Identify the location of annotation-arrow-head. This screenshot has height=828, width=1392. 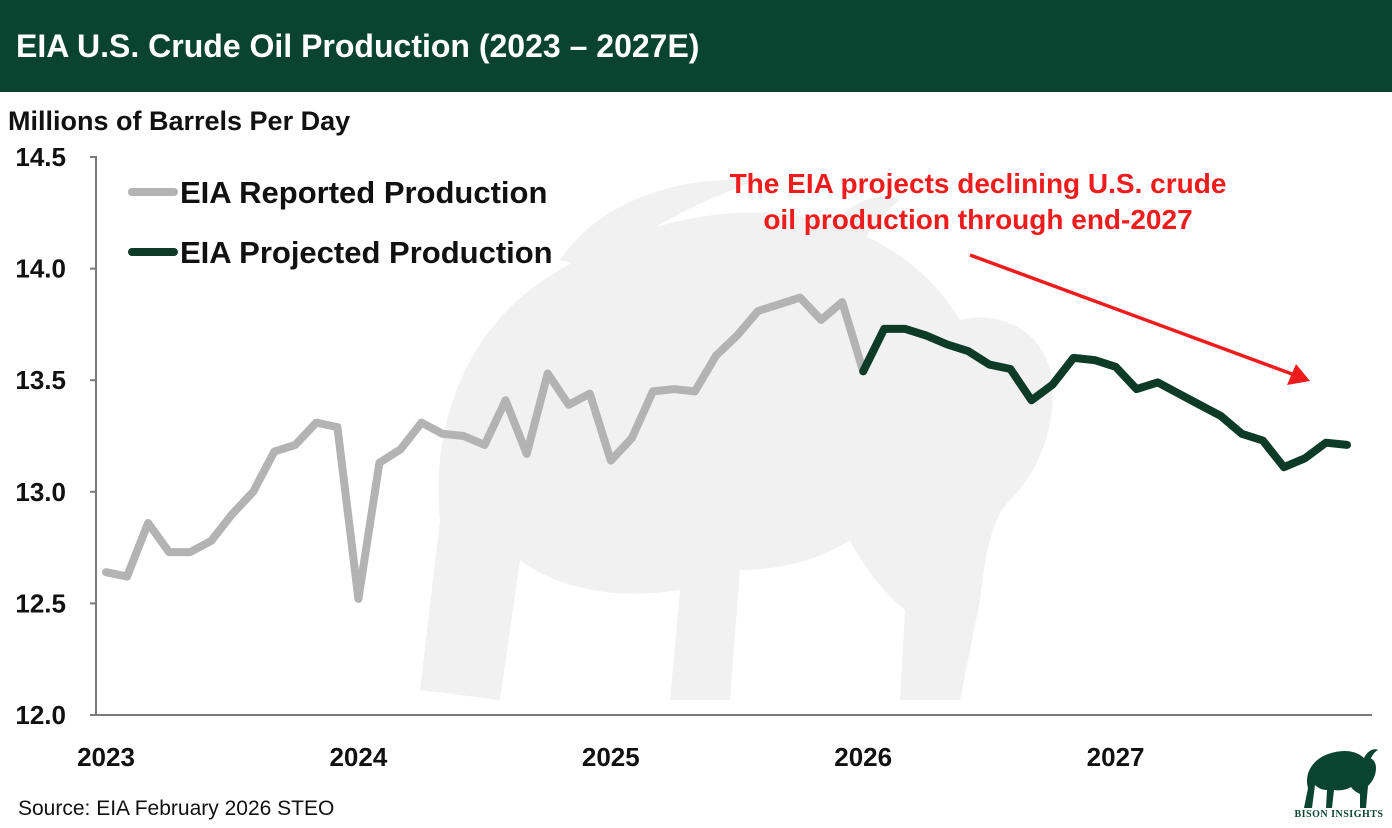
(1298, 374).